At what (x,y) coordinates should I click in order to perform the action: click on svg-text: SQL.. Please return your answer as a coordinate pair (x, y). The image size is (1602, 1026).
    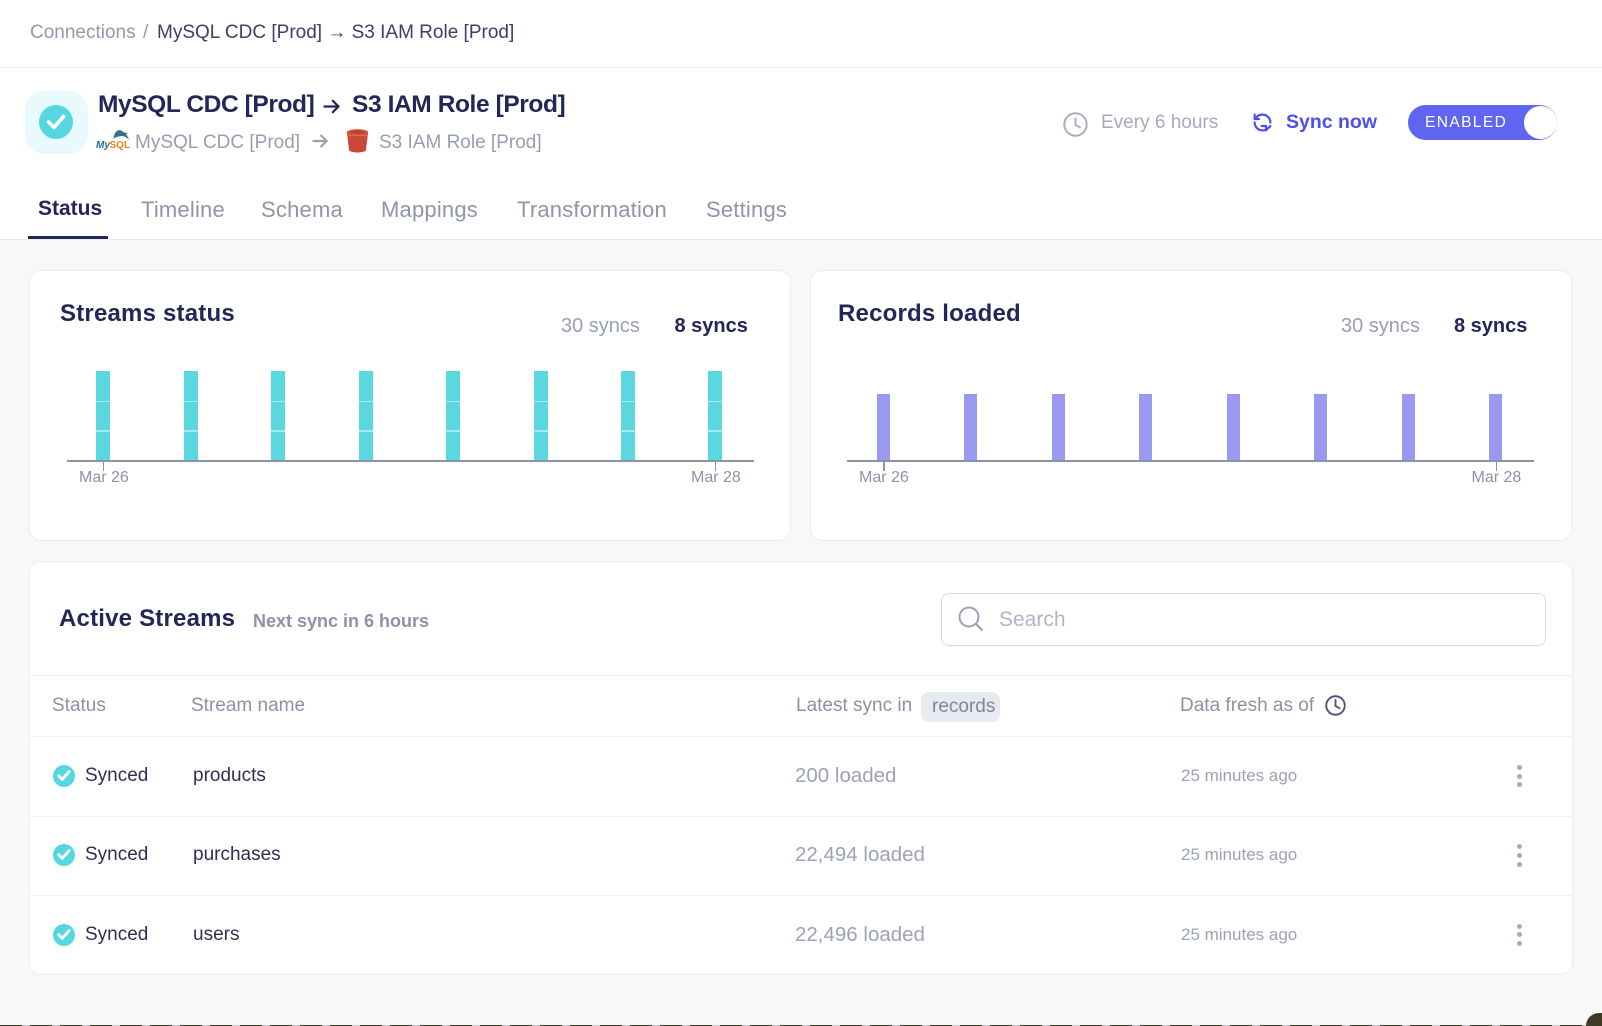
    Looking at the image, I should click on (120, 145).